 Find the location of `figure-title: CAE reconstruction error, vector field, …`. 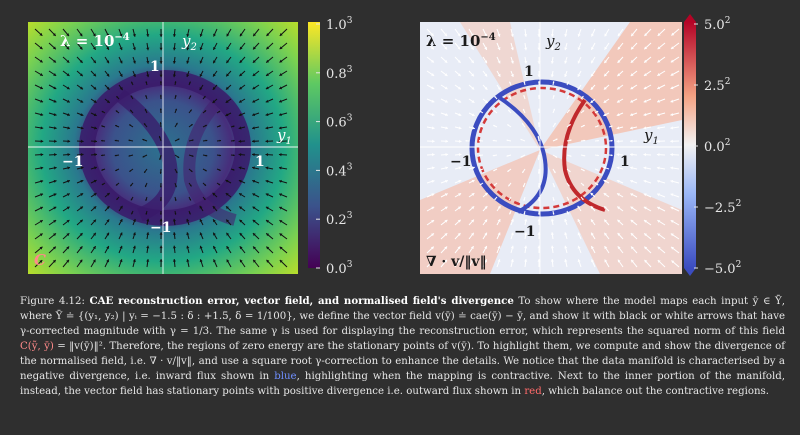

figure-title: CAE reconstruction error, vector field, … is located at coordinates (301, 301).